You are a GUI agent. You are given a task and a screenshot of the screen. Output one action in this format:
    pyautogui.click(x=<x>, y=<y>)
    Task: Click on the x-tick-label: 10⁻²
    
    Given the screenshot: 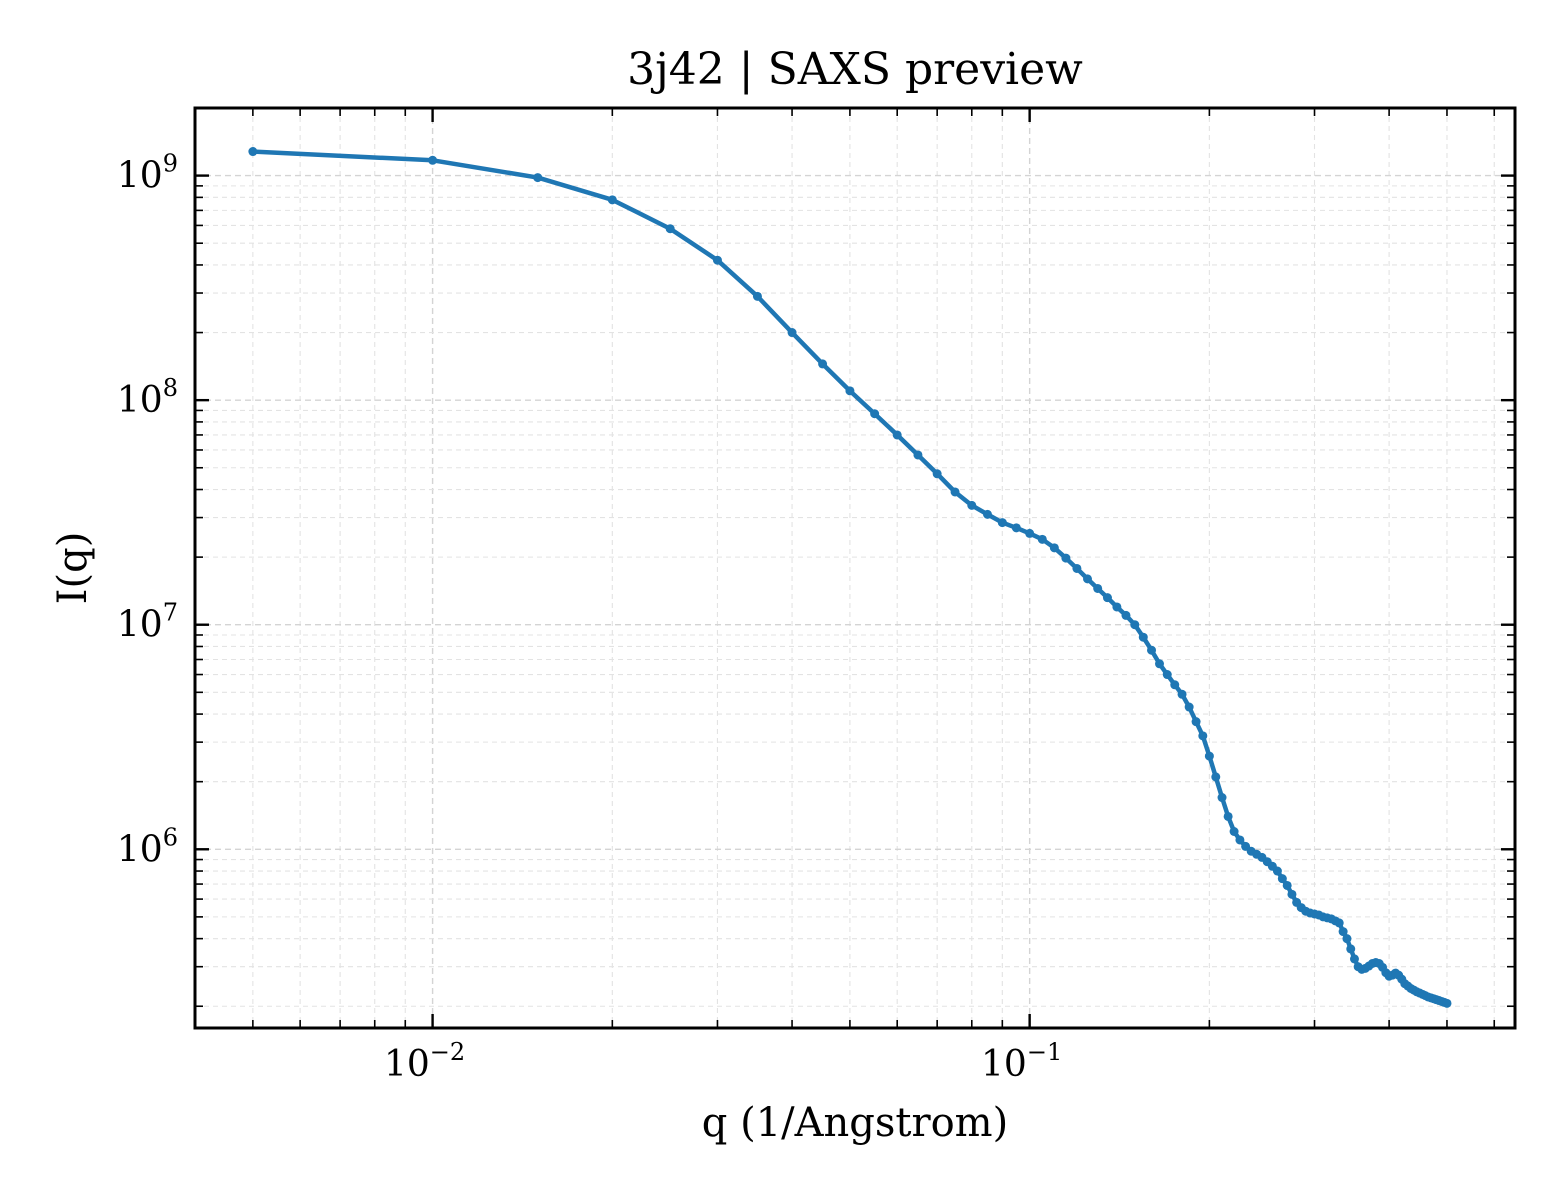 What is the action you would take?
    pyautogui.click(x=424, y=1061)
    